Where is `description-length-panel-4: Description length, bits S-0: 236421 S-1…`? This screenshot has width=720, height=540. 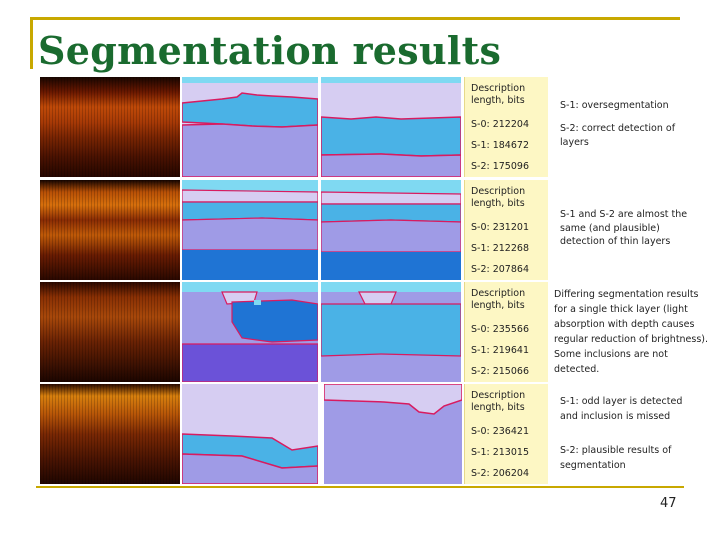 description-length-panel-4: Description length, bits S-0: 236421 S-1… is located at coordinates (506, 434).